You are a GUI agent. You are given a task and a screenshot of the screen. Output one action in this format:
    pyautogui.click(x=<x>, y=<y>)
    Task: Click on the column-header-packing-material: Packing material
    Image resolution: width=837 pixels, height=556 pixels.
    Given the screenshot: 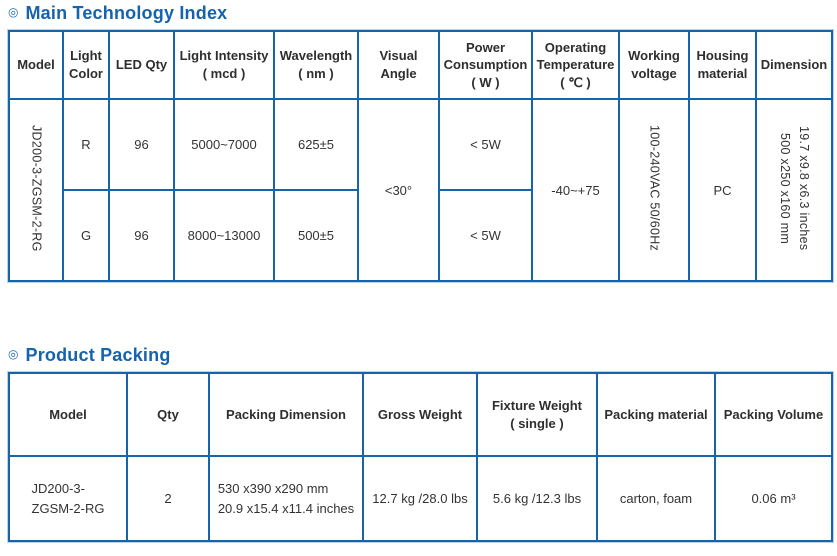 What is the action you would take?
    pyautogui.click(x=656, y=414)
    